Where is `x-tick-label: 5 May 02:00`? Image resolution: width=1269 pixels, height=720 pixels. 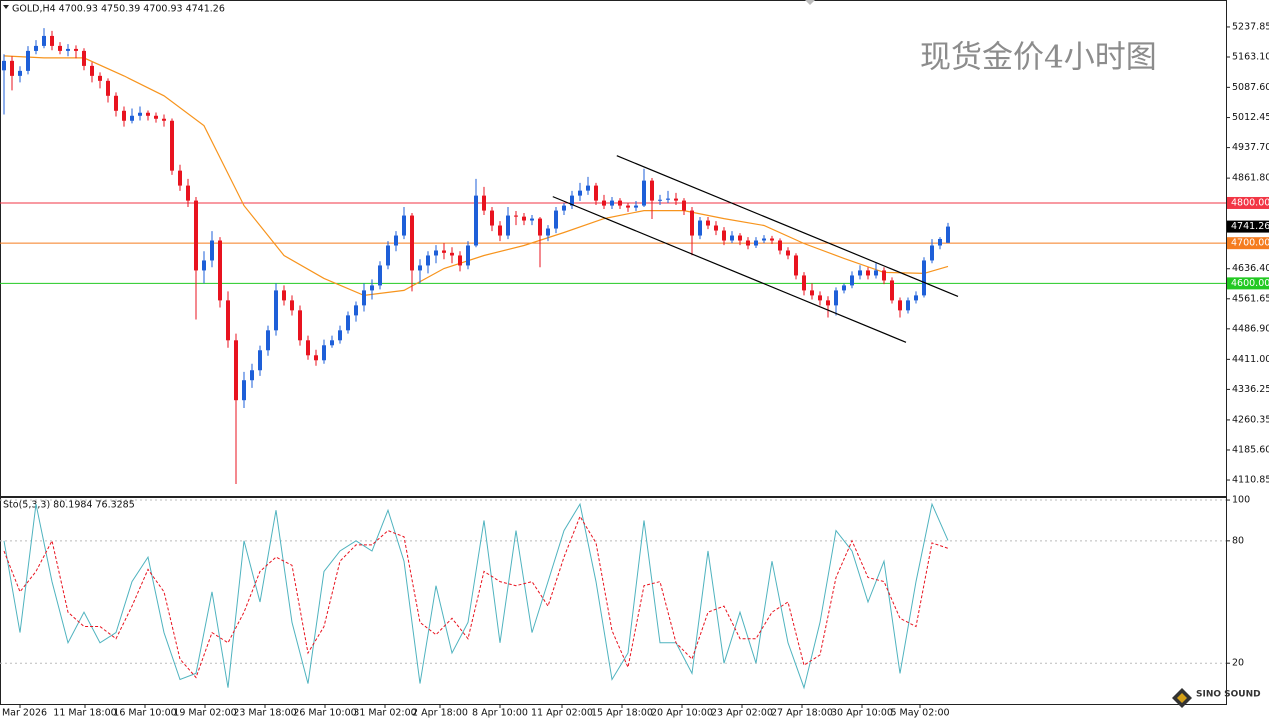
x-tick-label: 5 May 02:00 is located at coordinates (919, 713).